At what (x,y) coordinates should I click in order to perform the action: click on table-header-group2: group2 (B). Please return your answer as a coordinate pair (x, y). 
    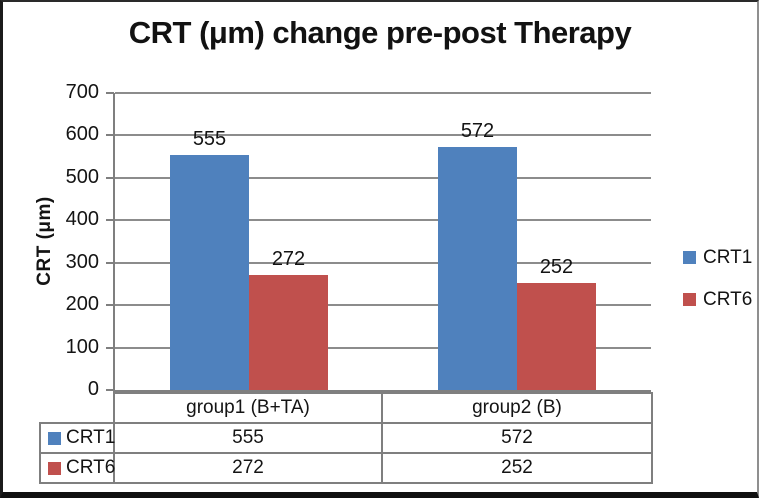
    Looking at the image, I should click on (517, 407).